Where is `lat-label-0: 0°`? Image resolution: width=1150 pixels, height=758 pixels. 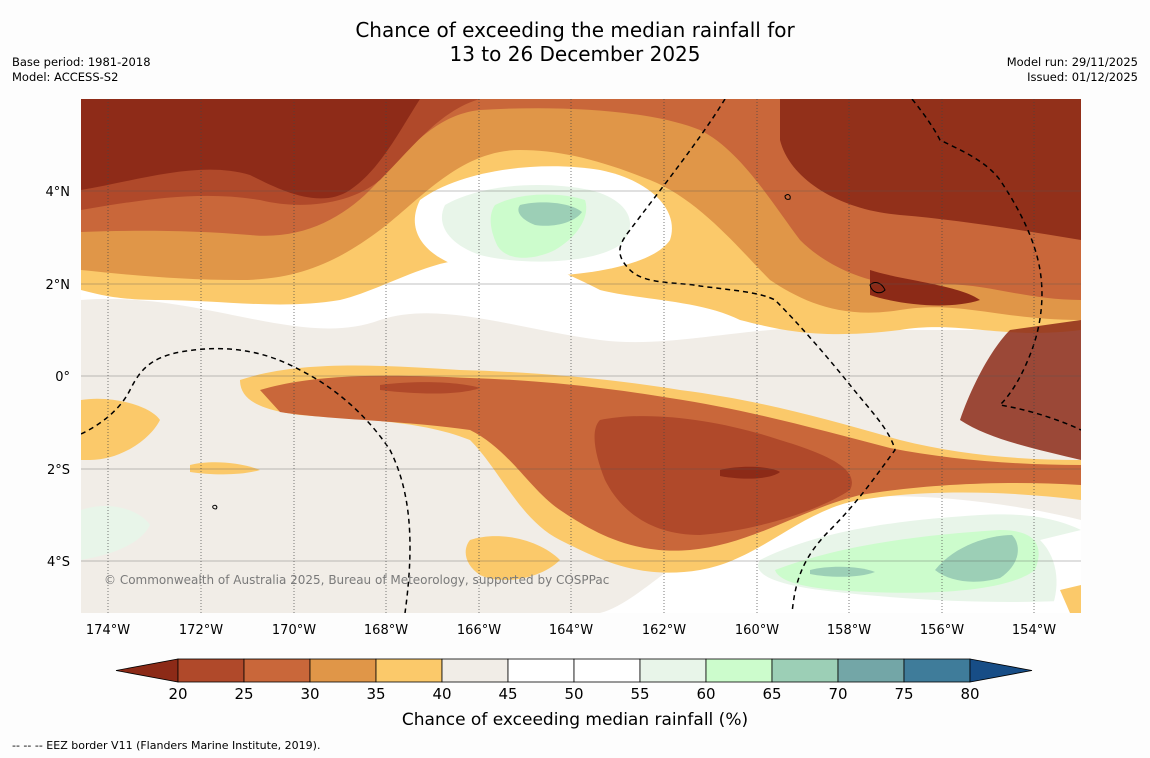 lat-label-0: 0° is located at coordinates (62, 377).